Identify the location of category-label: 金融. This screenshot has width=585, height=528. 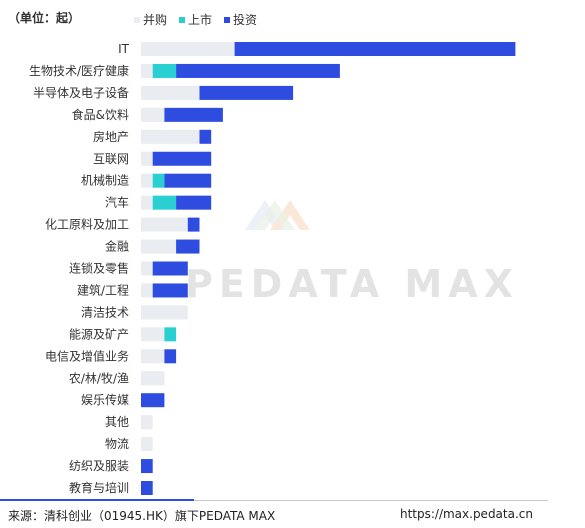
(117, 246).